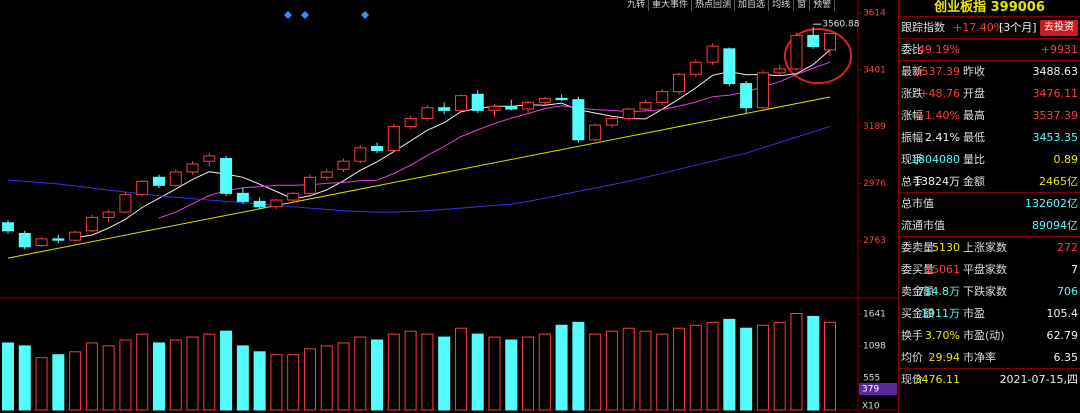  Describe the element at coordinates (989, 72) in the screenshot. I see `quote-row: 最新 3537.39 昨收 3488.63` at that location.